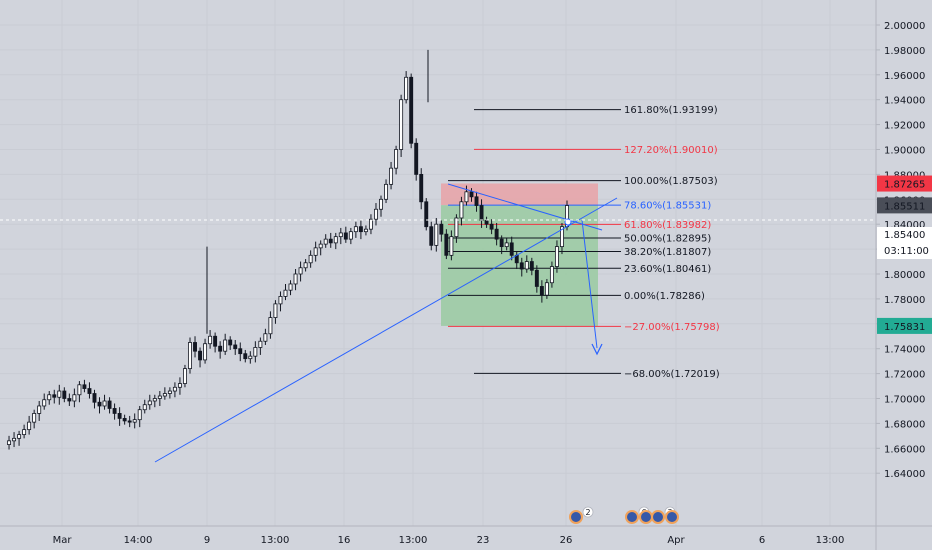 This screenshot has height=550, width=932. Describe the element at coordinates (525, 207) in the screenshot. I see `descending-trendline` at that location.